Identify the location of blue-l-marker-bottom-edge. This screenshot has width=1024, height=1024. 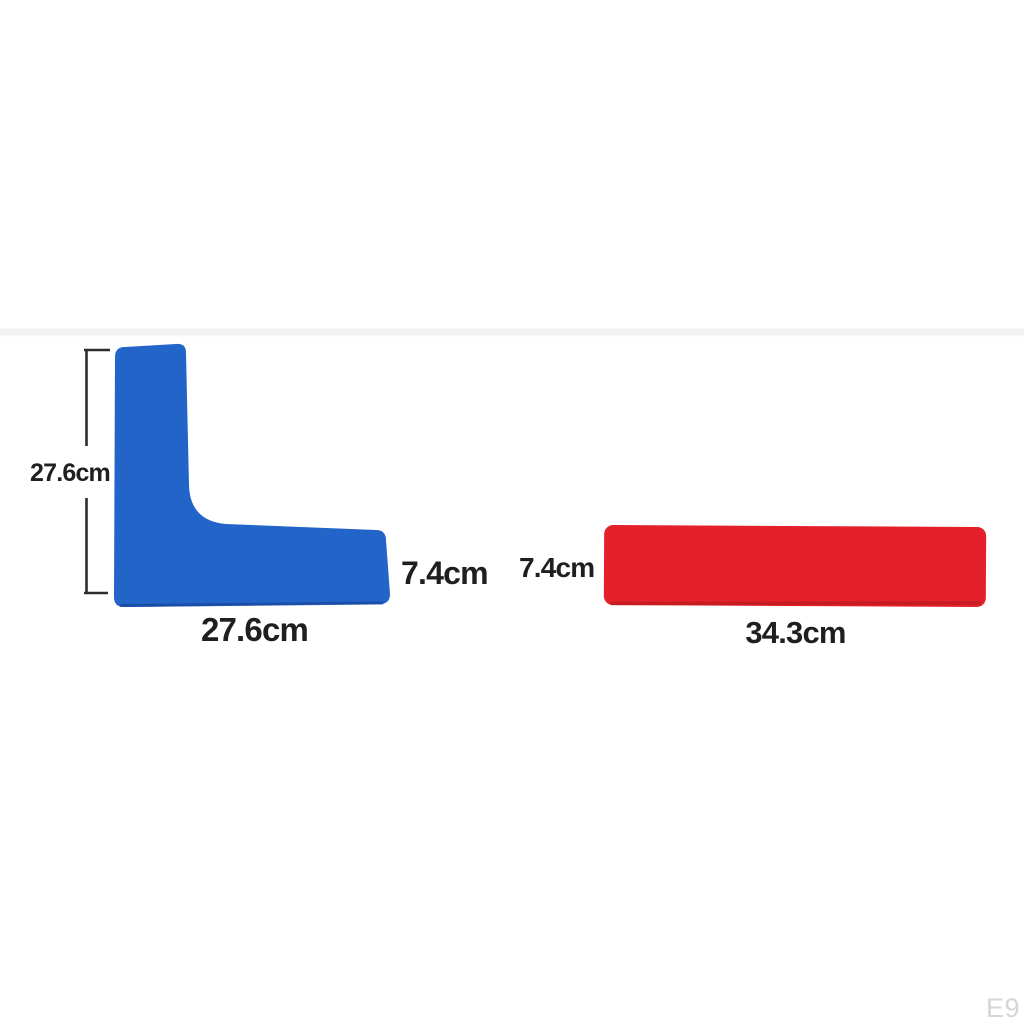
(251, 604).